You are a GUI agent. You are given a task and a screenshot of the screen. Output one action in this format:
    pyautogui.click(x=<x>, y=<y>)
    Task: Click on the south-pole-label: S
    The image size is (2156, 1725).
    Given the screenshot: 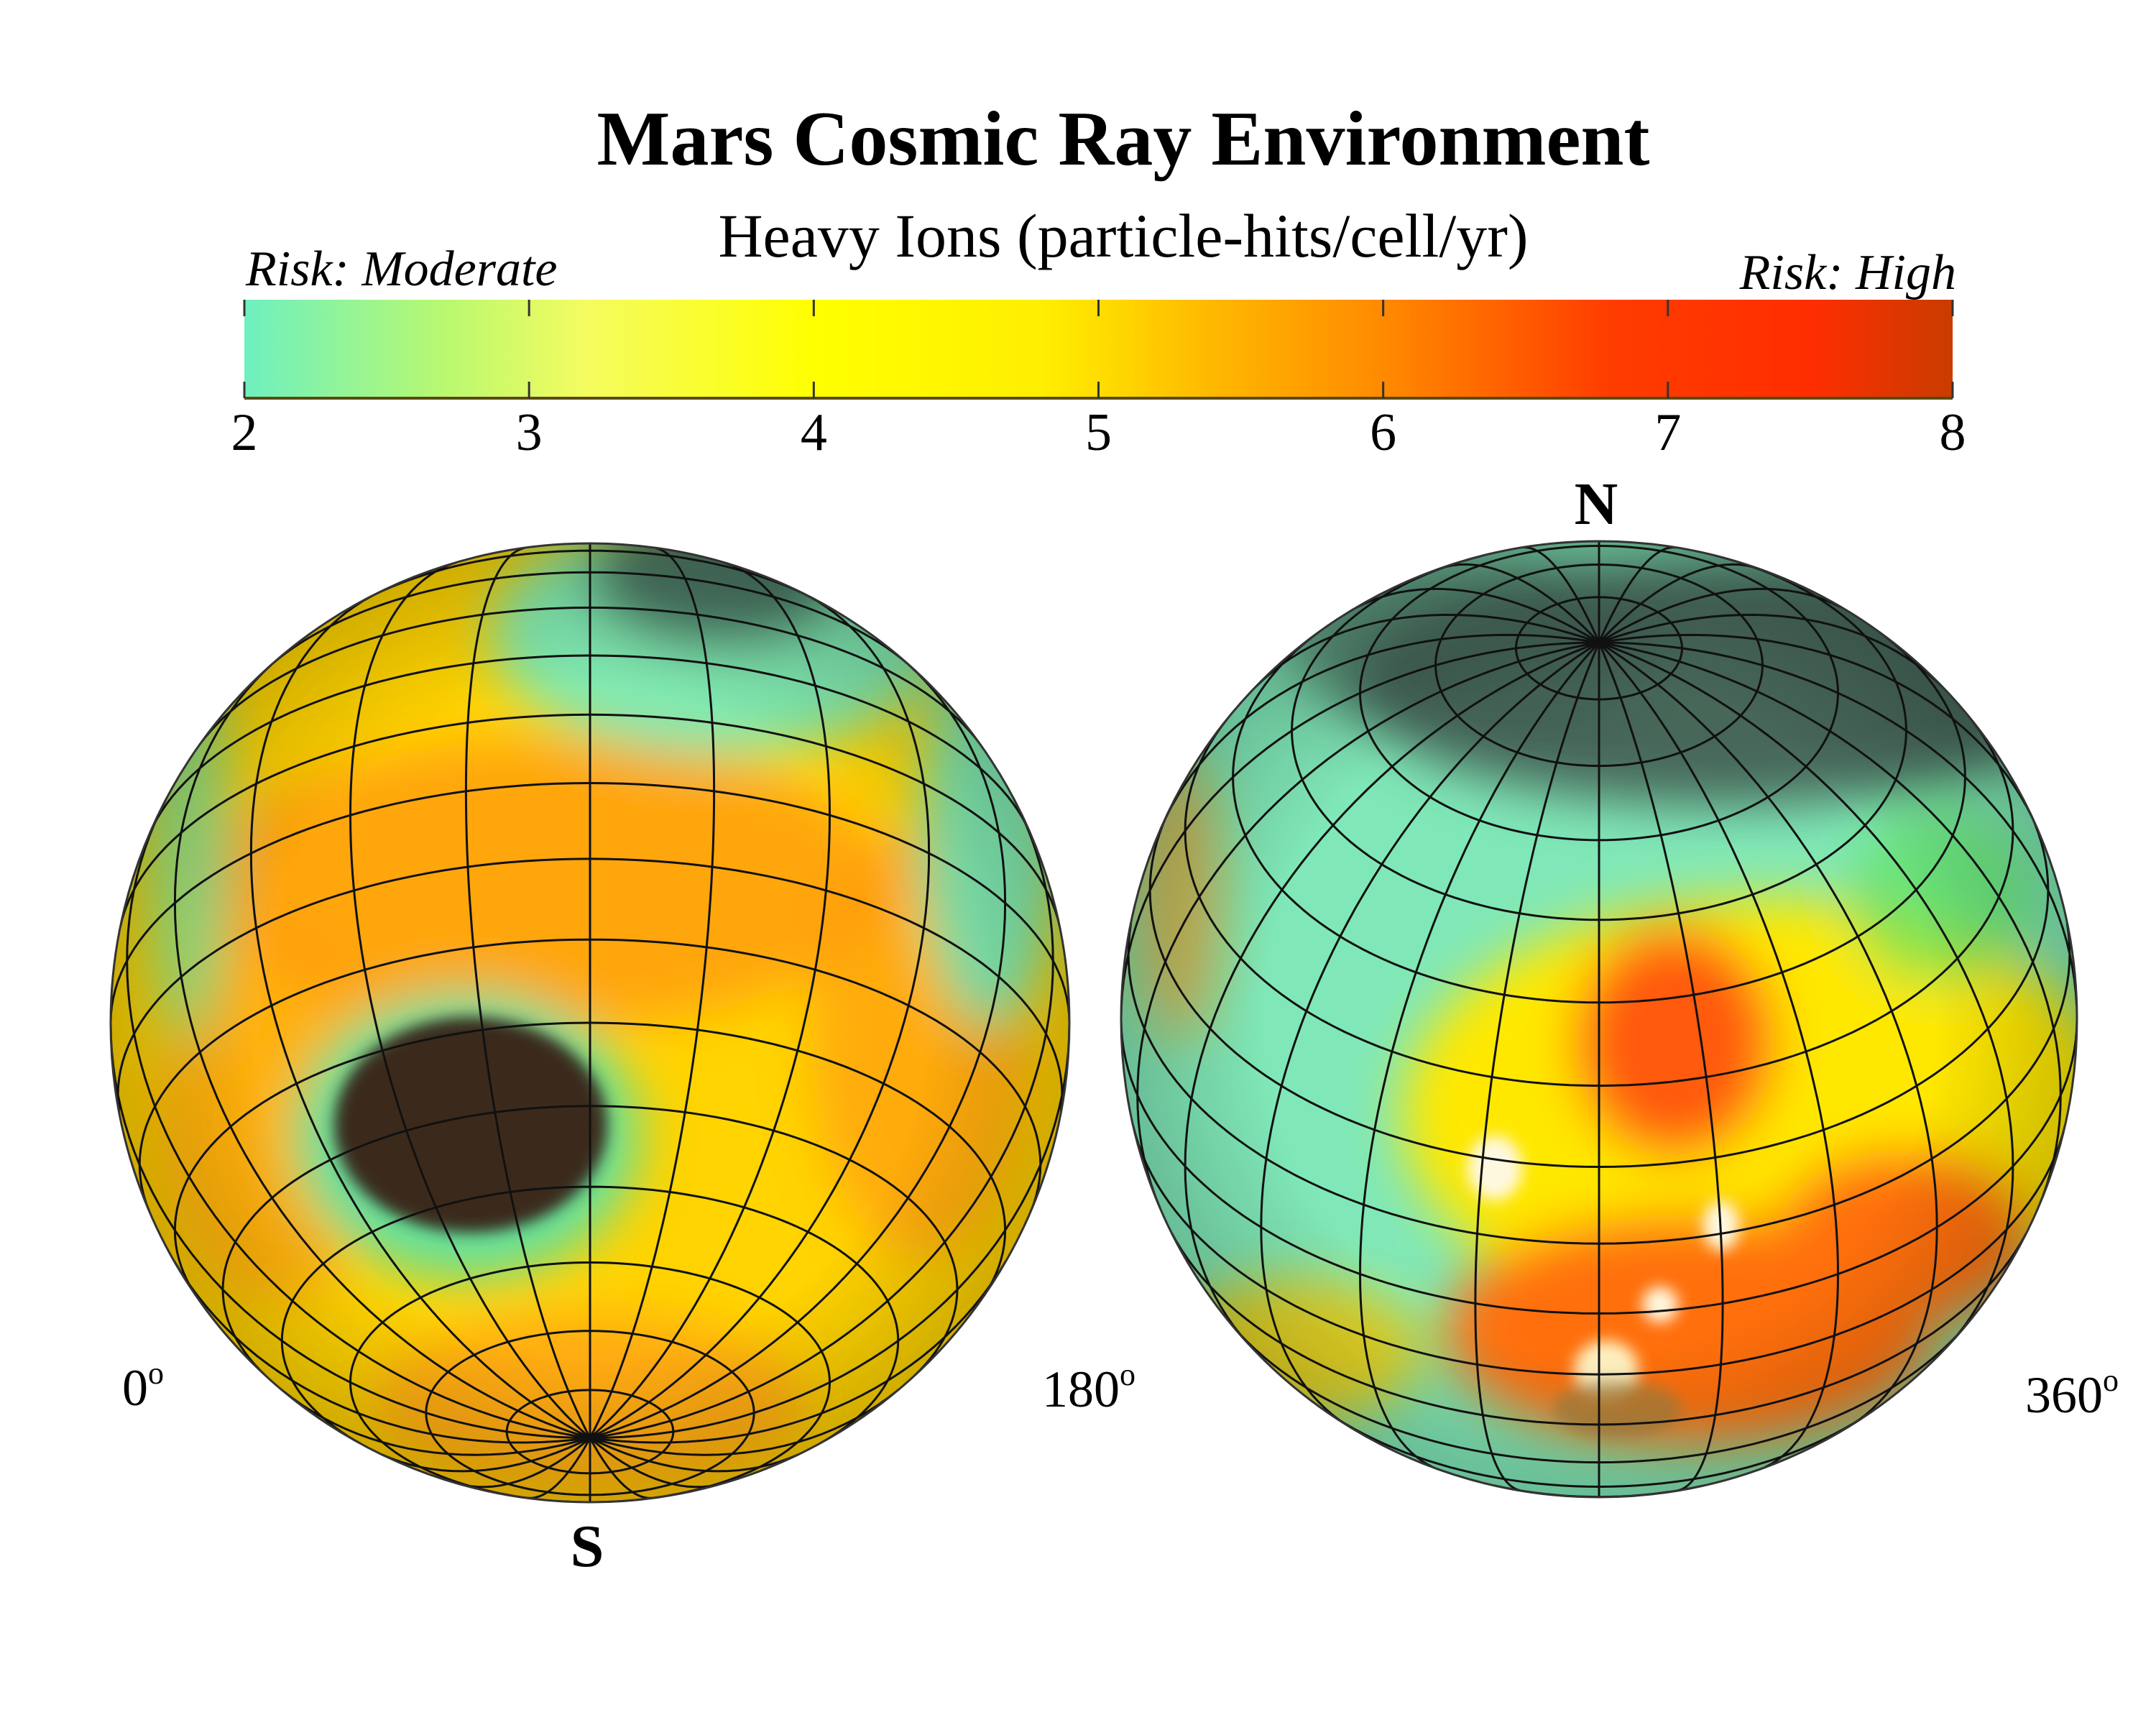 What is the action you would take?
    pyautogui.click(x=587, y=1546)
    